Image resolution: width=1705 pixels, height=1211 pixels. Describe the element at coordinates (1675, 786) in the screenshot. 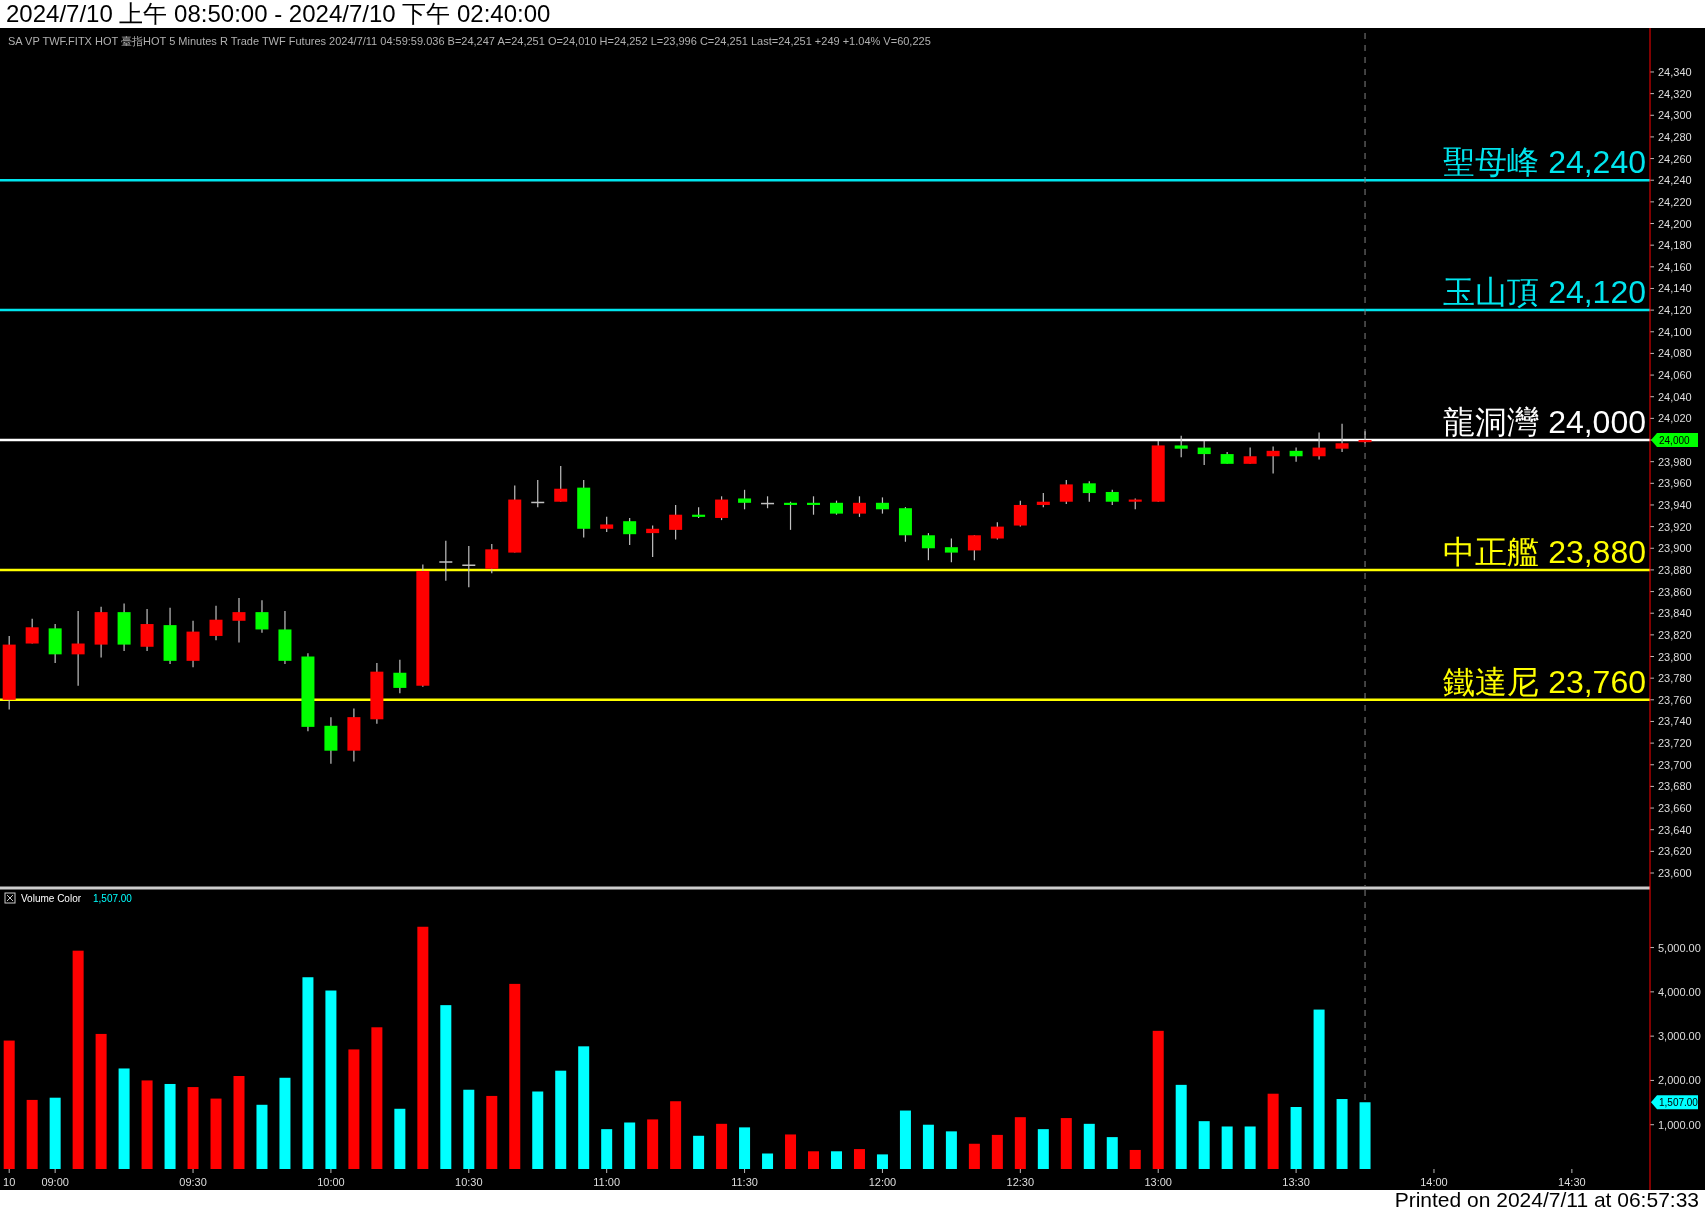

I see `y-tick-label: 23,680` at that location.